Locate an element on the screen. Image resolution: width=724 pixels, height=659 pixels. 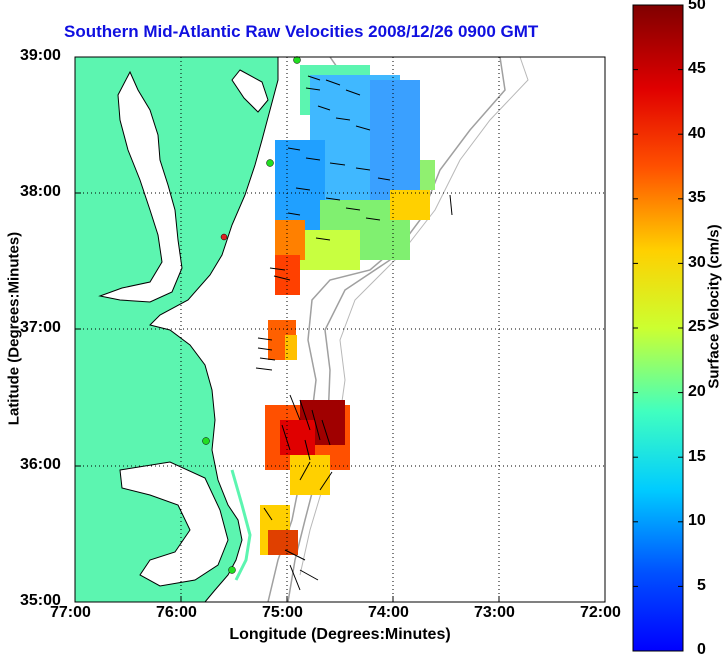
colorbar is located at coordinates (658, 328).